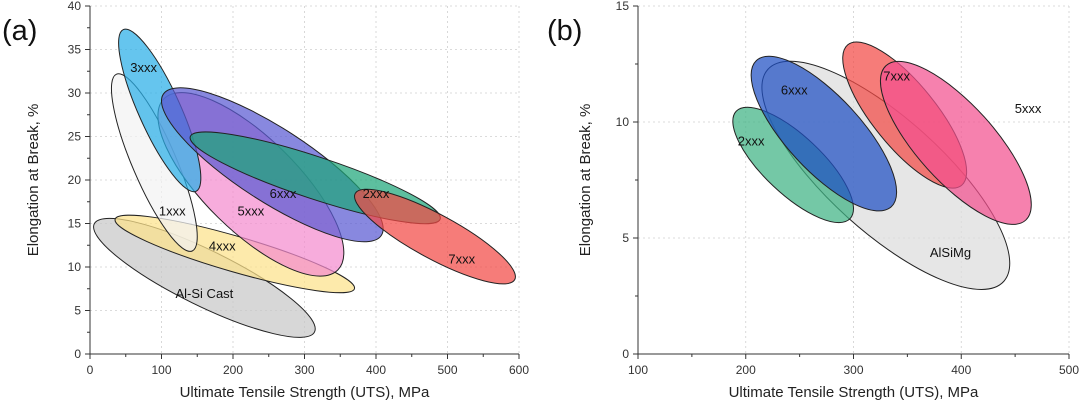 Image resolution: width=1080 pixels, height=410 pixels. Describe the element at coordinates (75, 93) in the screenshot. I see `y-tick-label: 30` at that location.